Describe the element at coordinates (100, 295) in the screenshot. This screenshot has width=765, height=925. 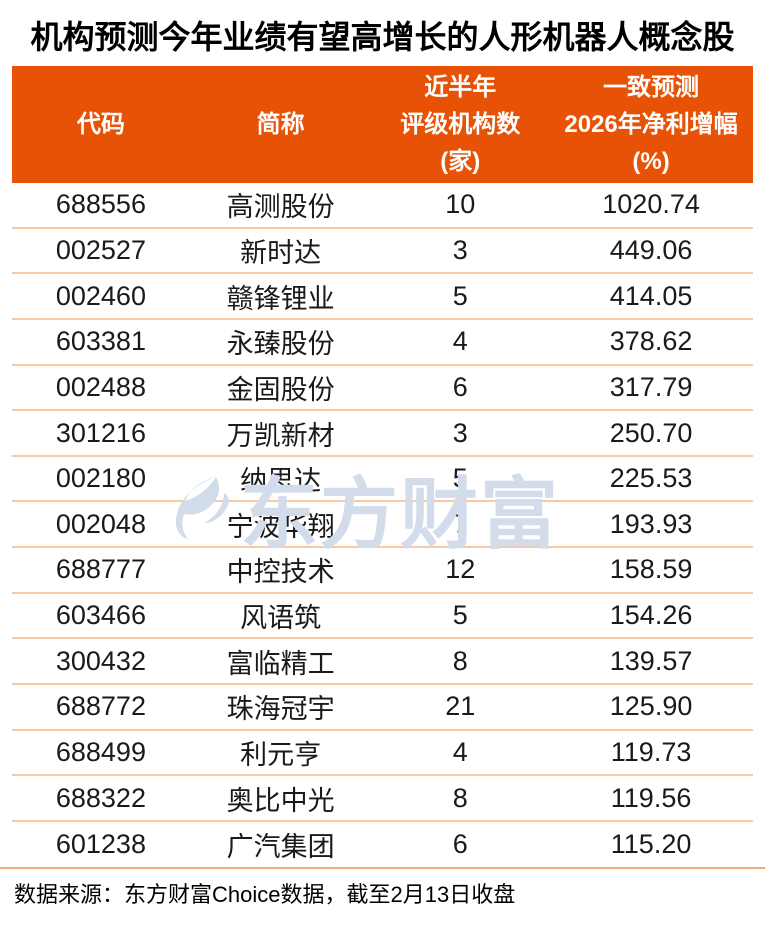
I see `cell-code: 002460` at that location.